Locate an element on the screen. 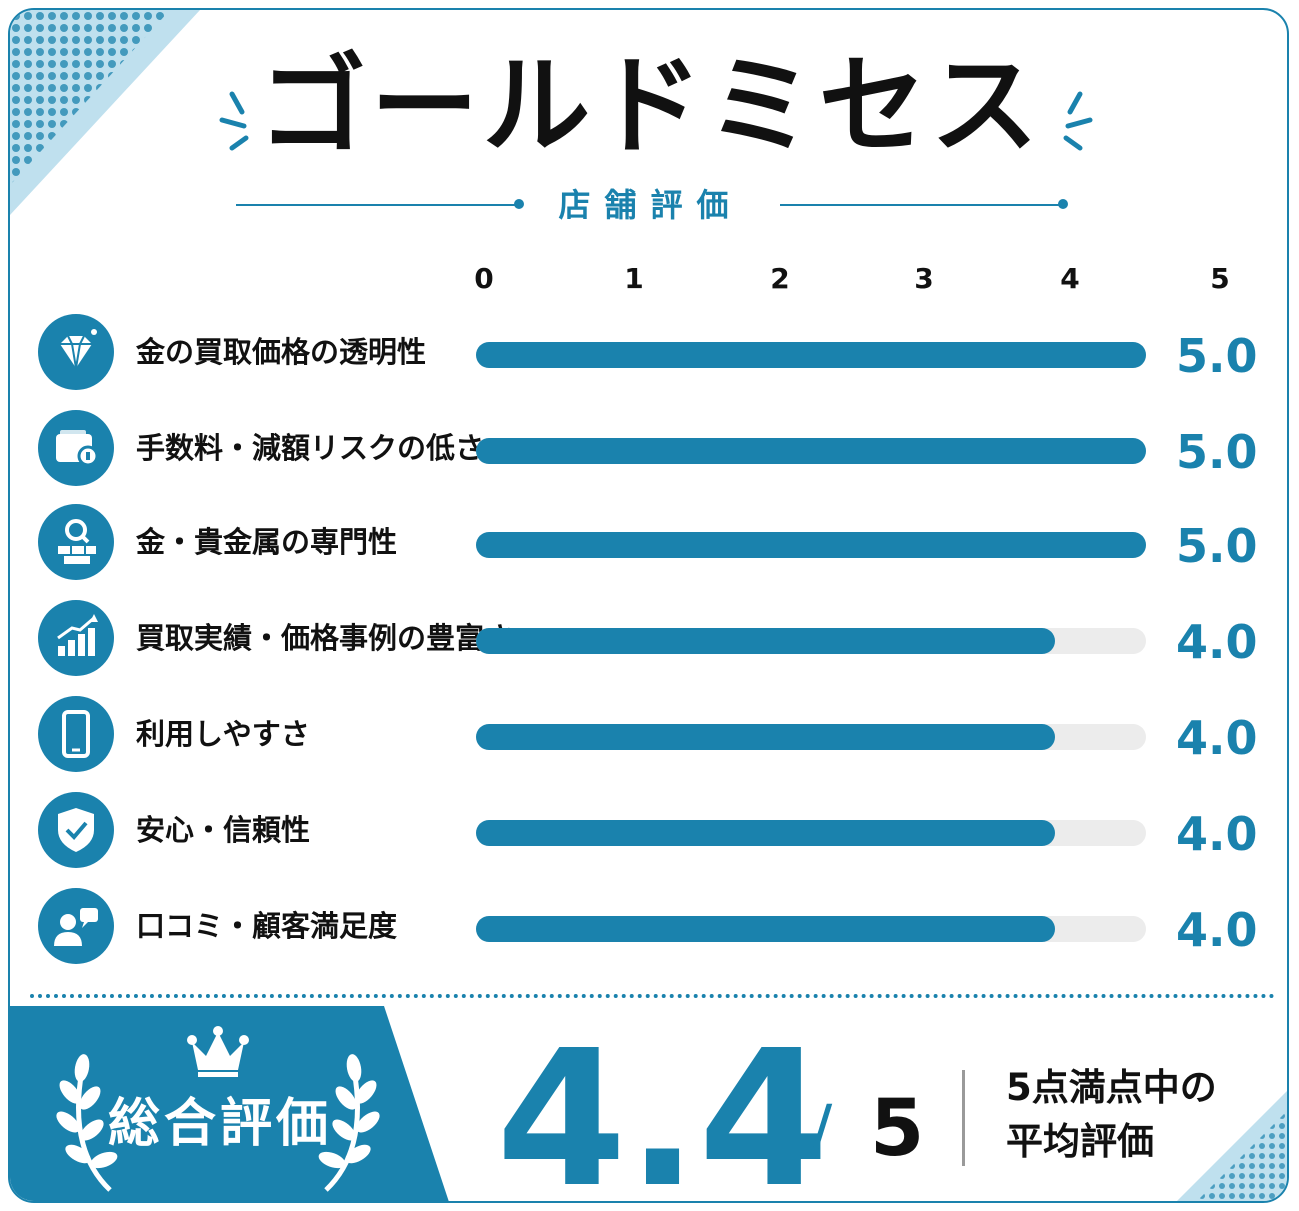 The image size is (1299, 1211). x-tick-label: 0 is located at coordinates (484, 278).